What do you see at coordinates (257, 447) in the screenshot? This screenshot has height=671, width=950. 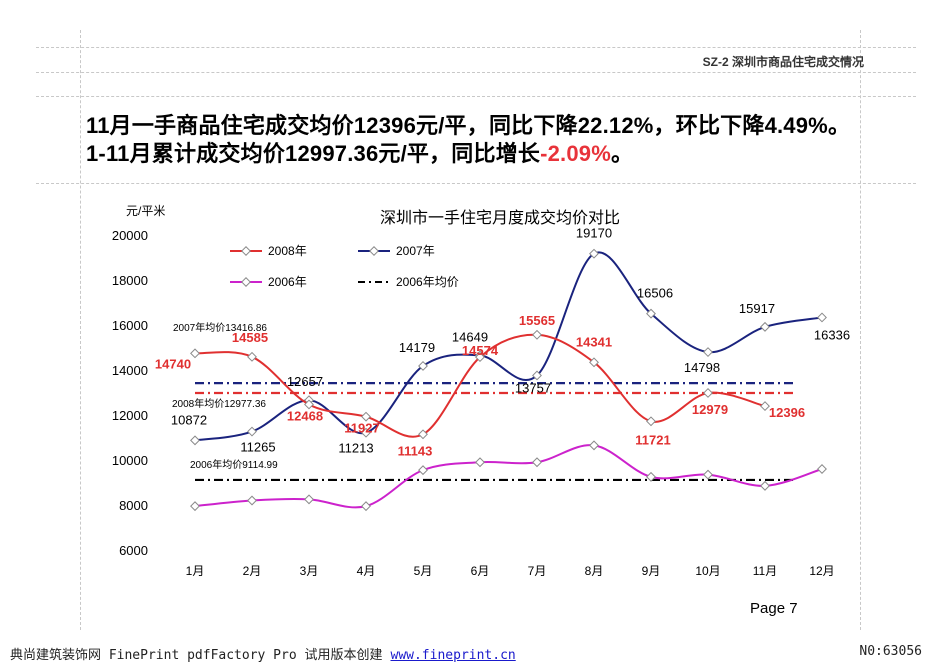 I see `data-label-2007: 11265` at bounding box center [257, 447].